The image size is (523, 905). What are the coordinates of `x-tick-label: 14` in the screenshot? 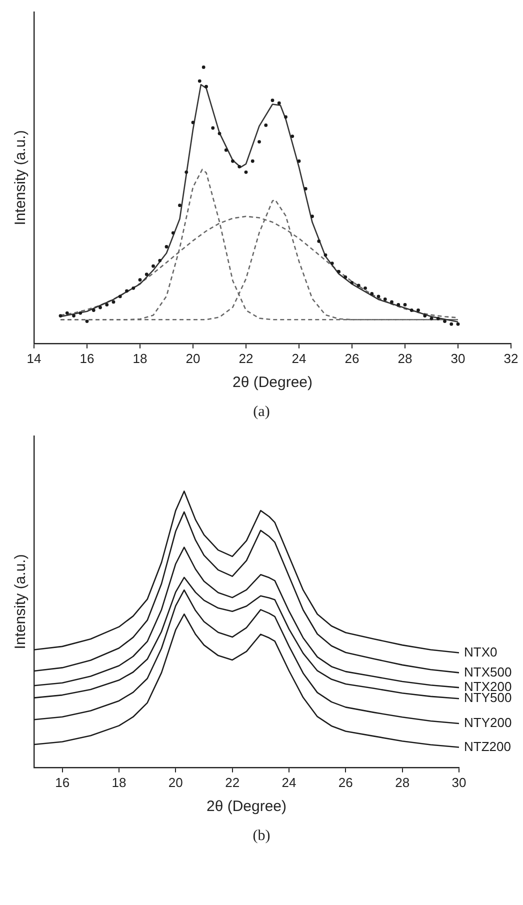 It's located at (34, 358).